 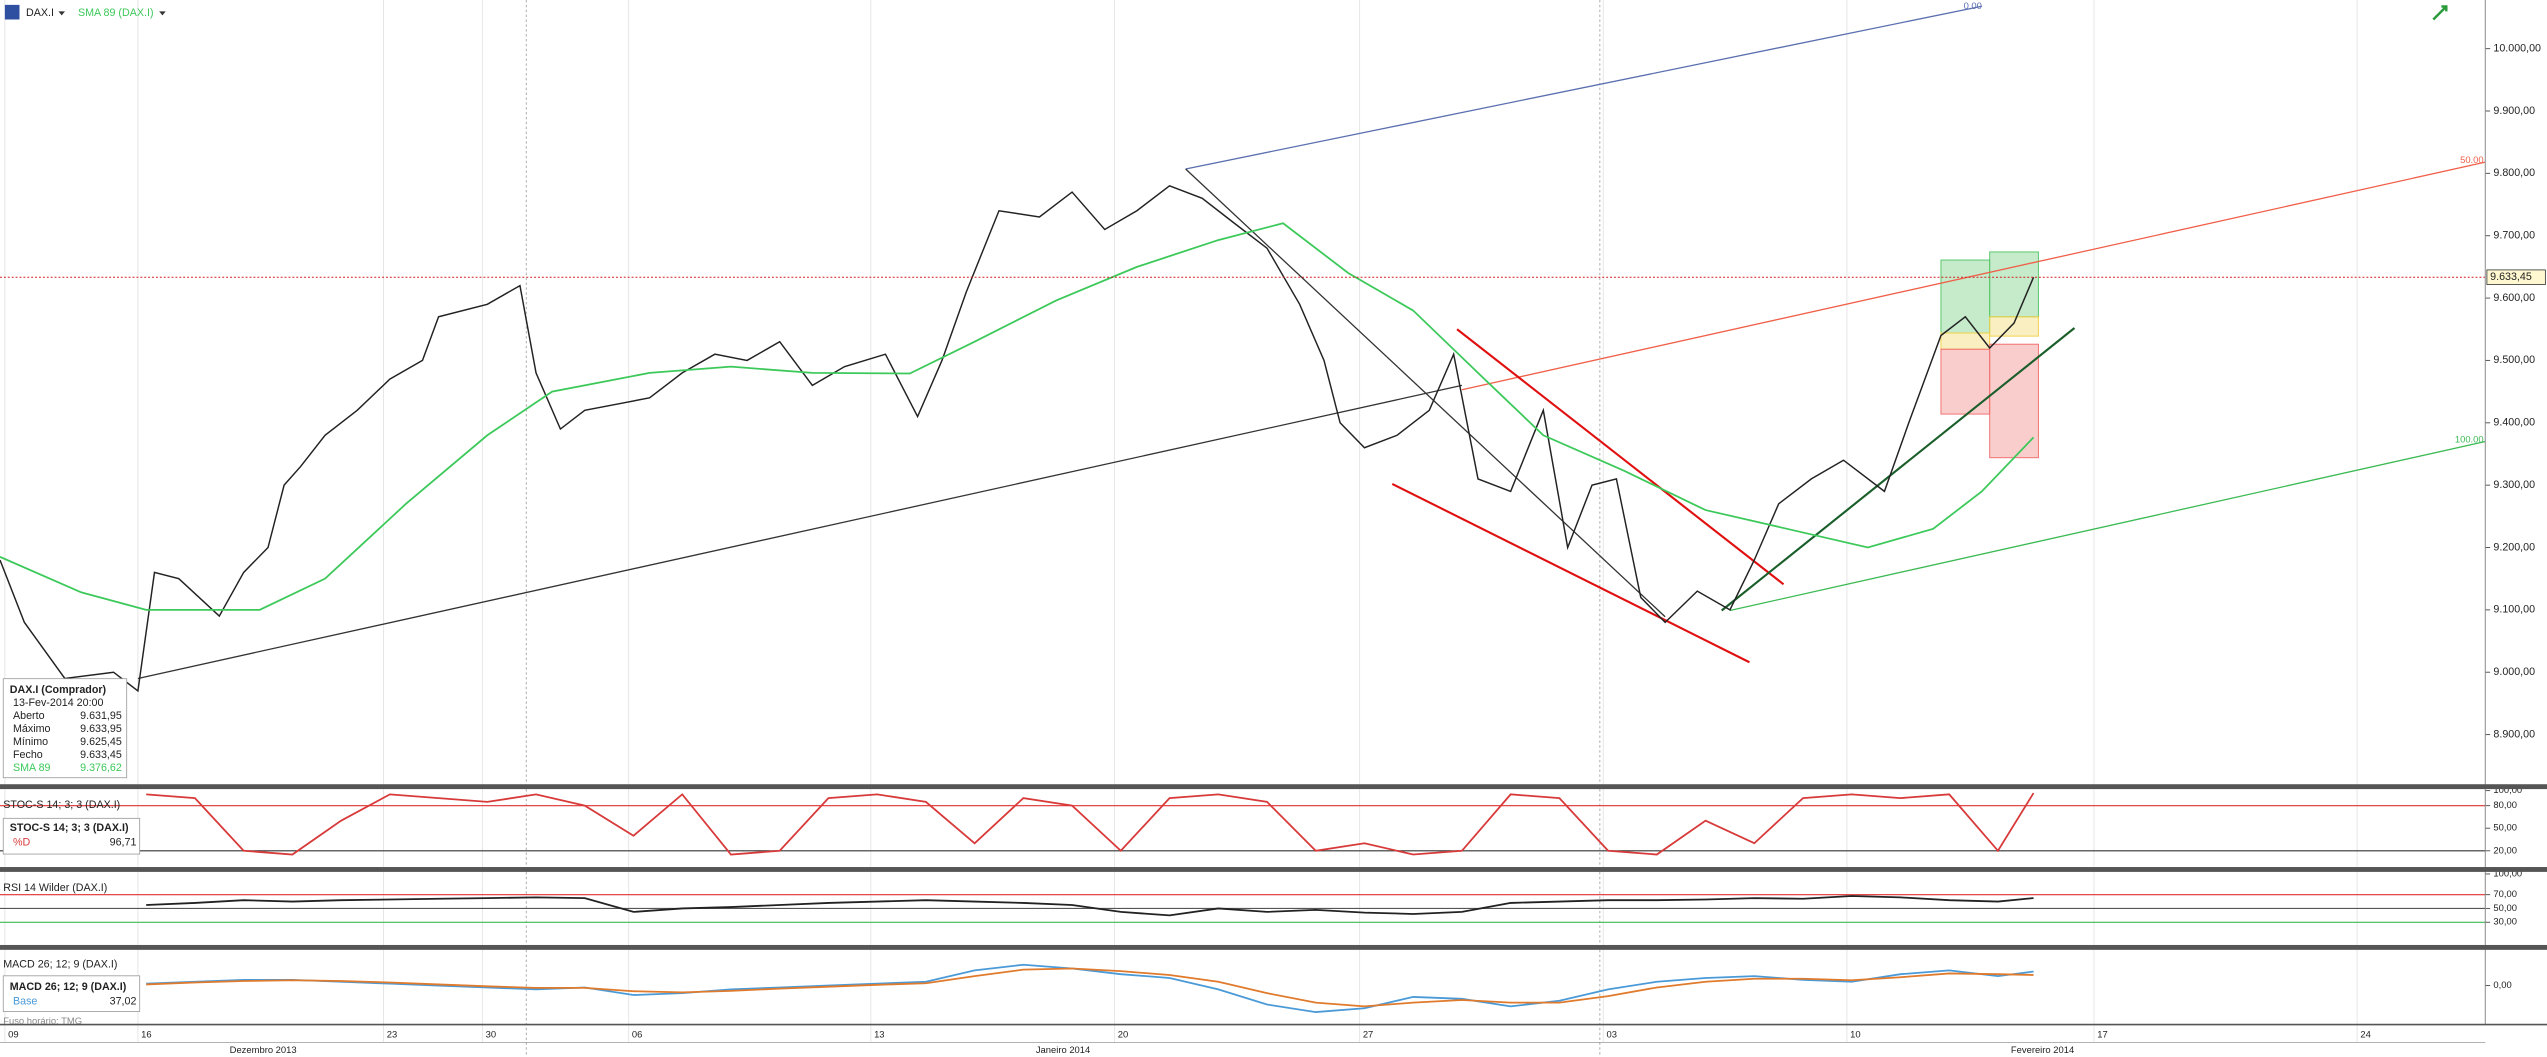 I want to click on info-value: 9.631,95, so click(x=101, y=716).